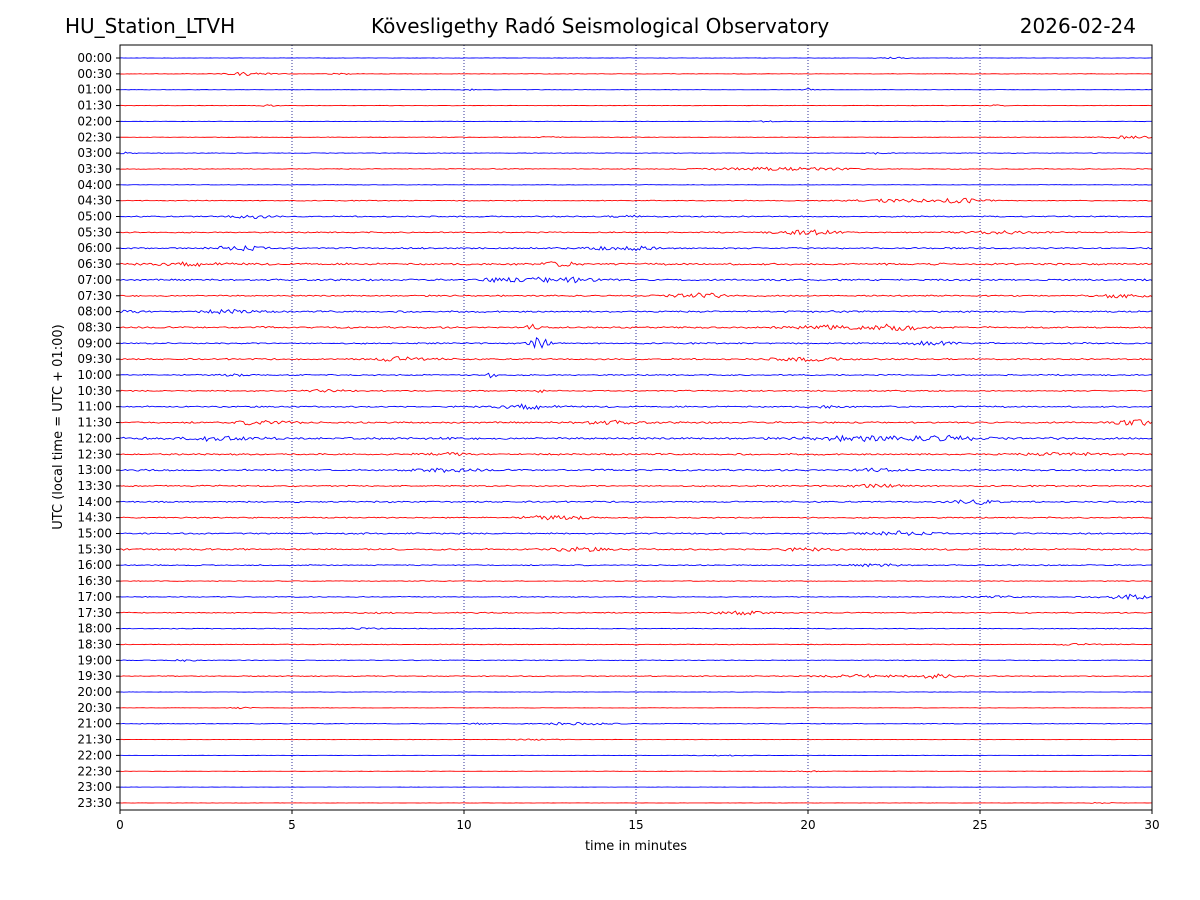 This screenshot has width=1200, height=900. Describe the element at coordinates (94, 518) in the screenshot. I see `y-tick-label: 14:30` at that location.